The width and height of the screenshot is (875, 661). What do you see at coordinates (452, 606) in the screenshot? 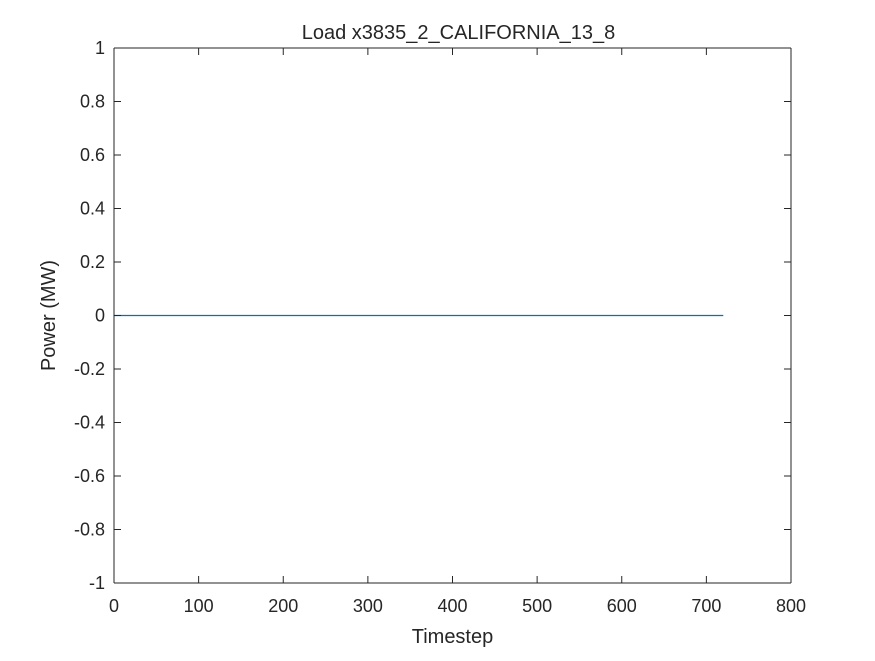
I see `x-tick-label: 400` at bounding box center [452, 606].